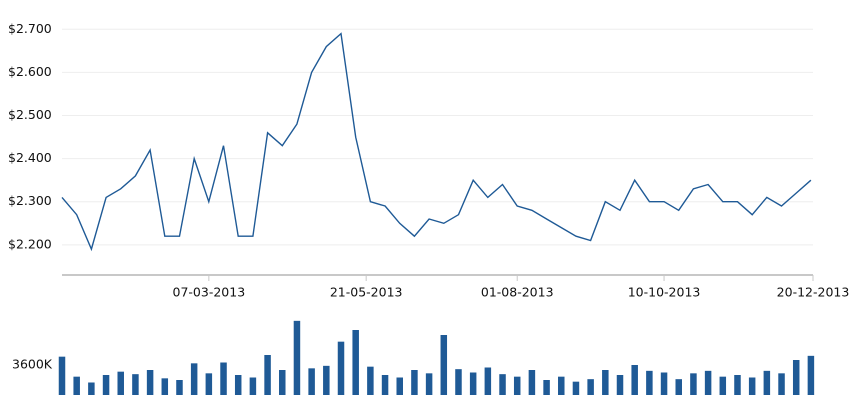 This screenshot has width=859, height=404. I want to click on y-tick-label: $2.500, so click(30, 114).